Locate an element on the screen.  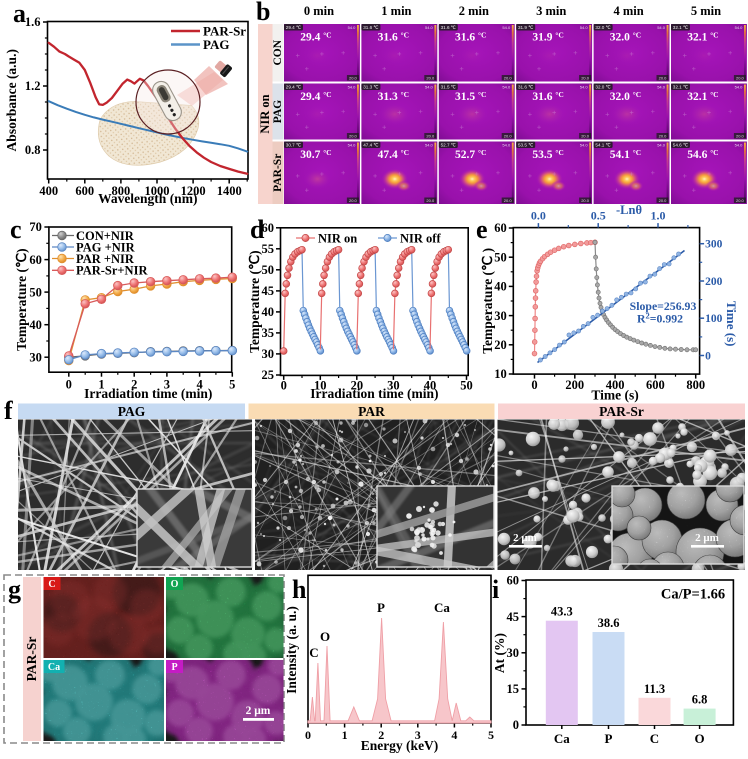
svg-text: CON is located at coordinates (278, 52).